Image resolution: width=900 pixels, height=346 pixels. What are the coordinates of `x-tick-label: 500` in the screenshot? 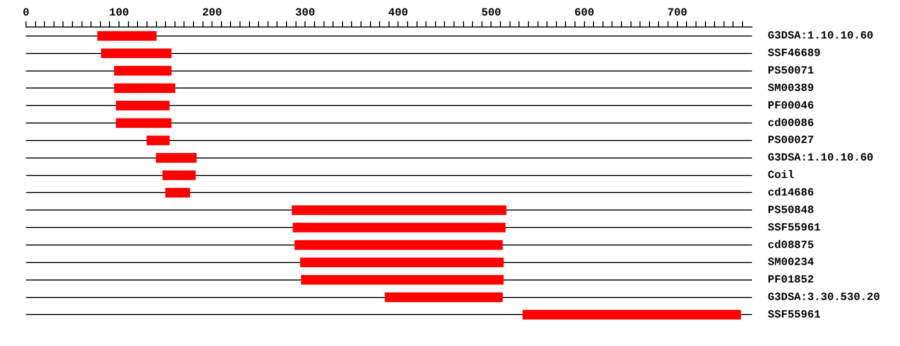 It's located at (491, 13).